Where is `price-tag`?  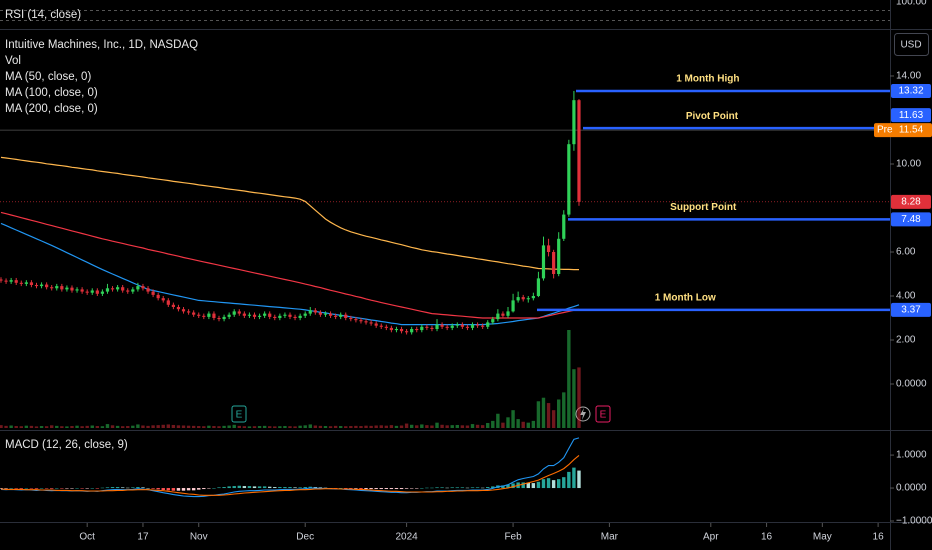
price-tag is located at coordinates (911, 219).